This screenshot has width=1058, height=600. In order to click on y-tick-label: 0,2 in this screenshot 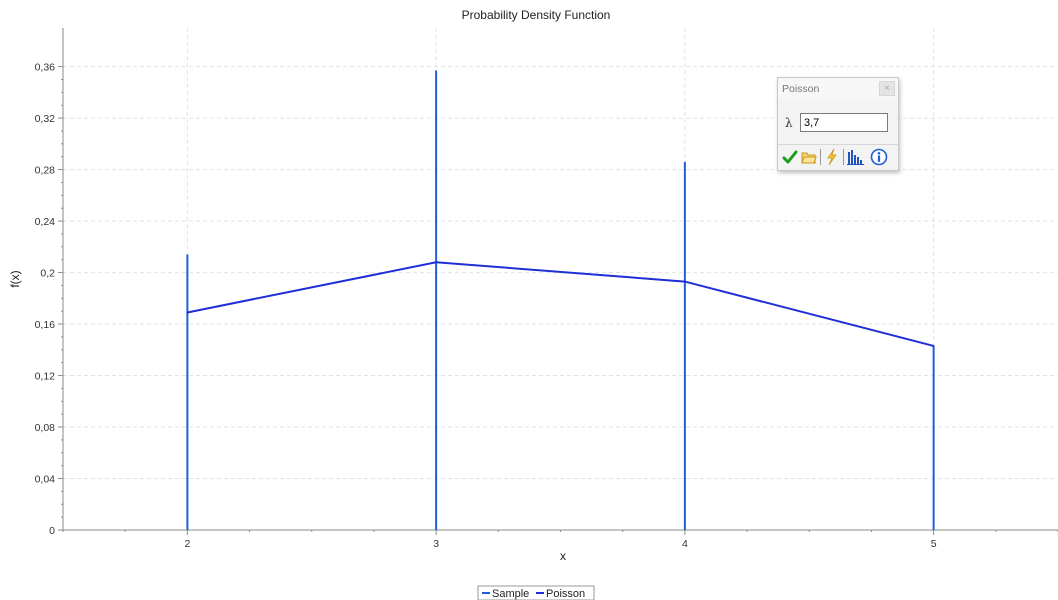, I will do `click(47, 274)`.